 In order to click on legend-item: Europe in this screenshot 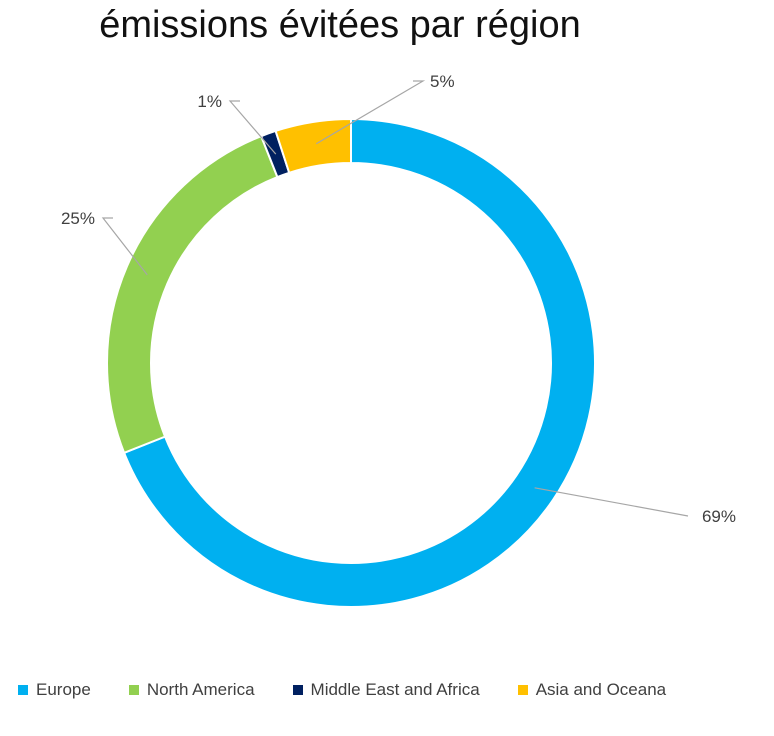, I will do `click(54, 690)`.